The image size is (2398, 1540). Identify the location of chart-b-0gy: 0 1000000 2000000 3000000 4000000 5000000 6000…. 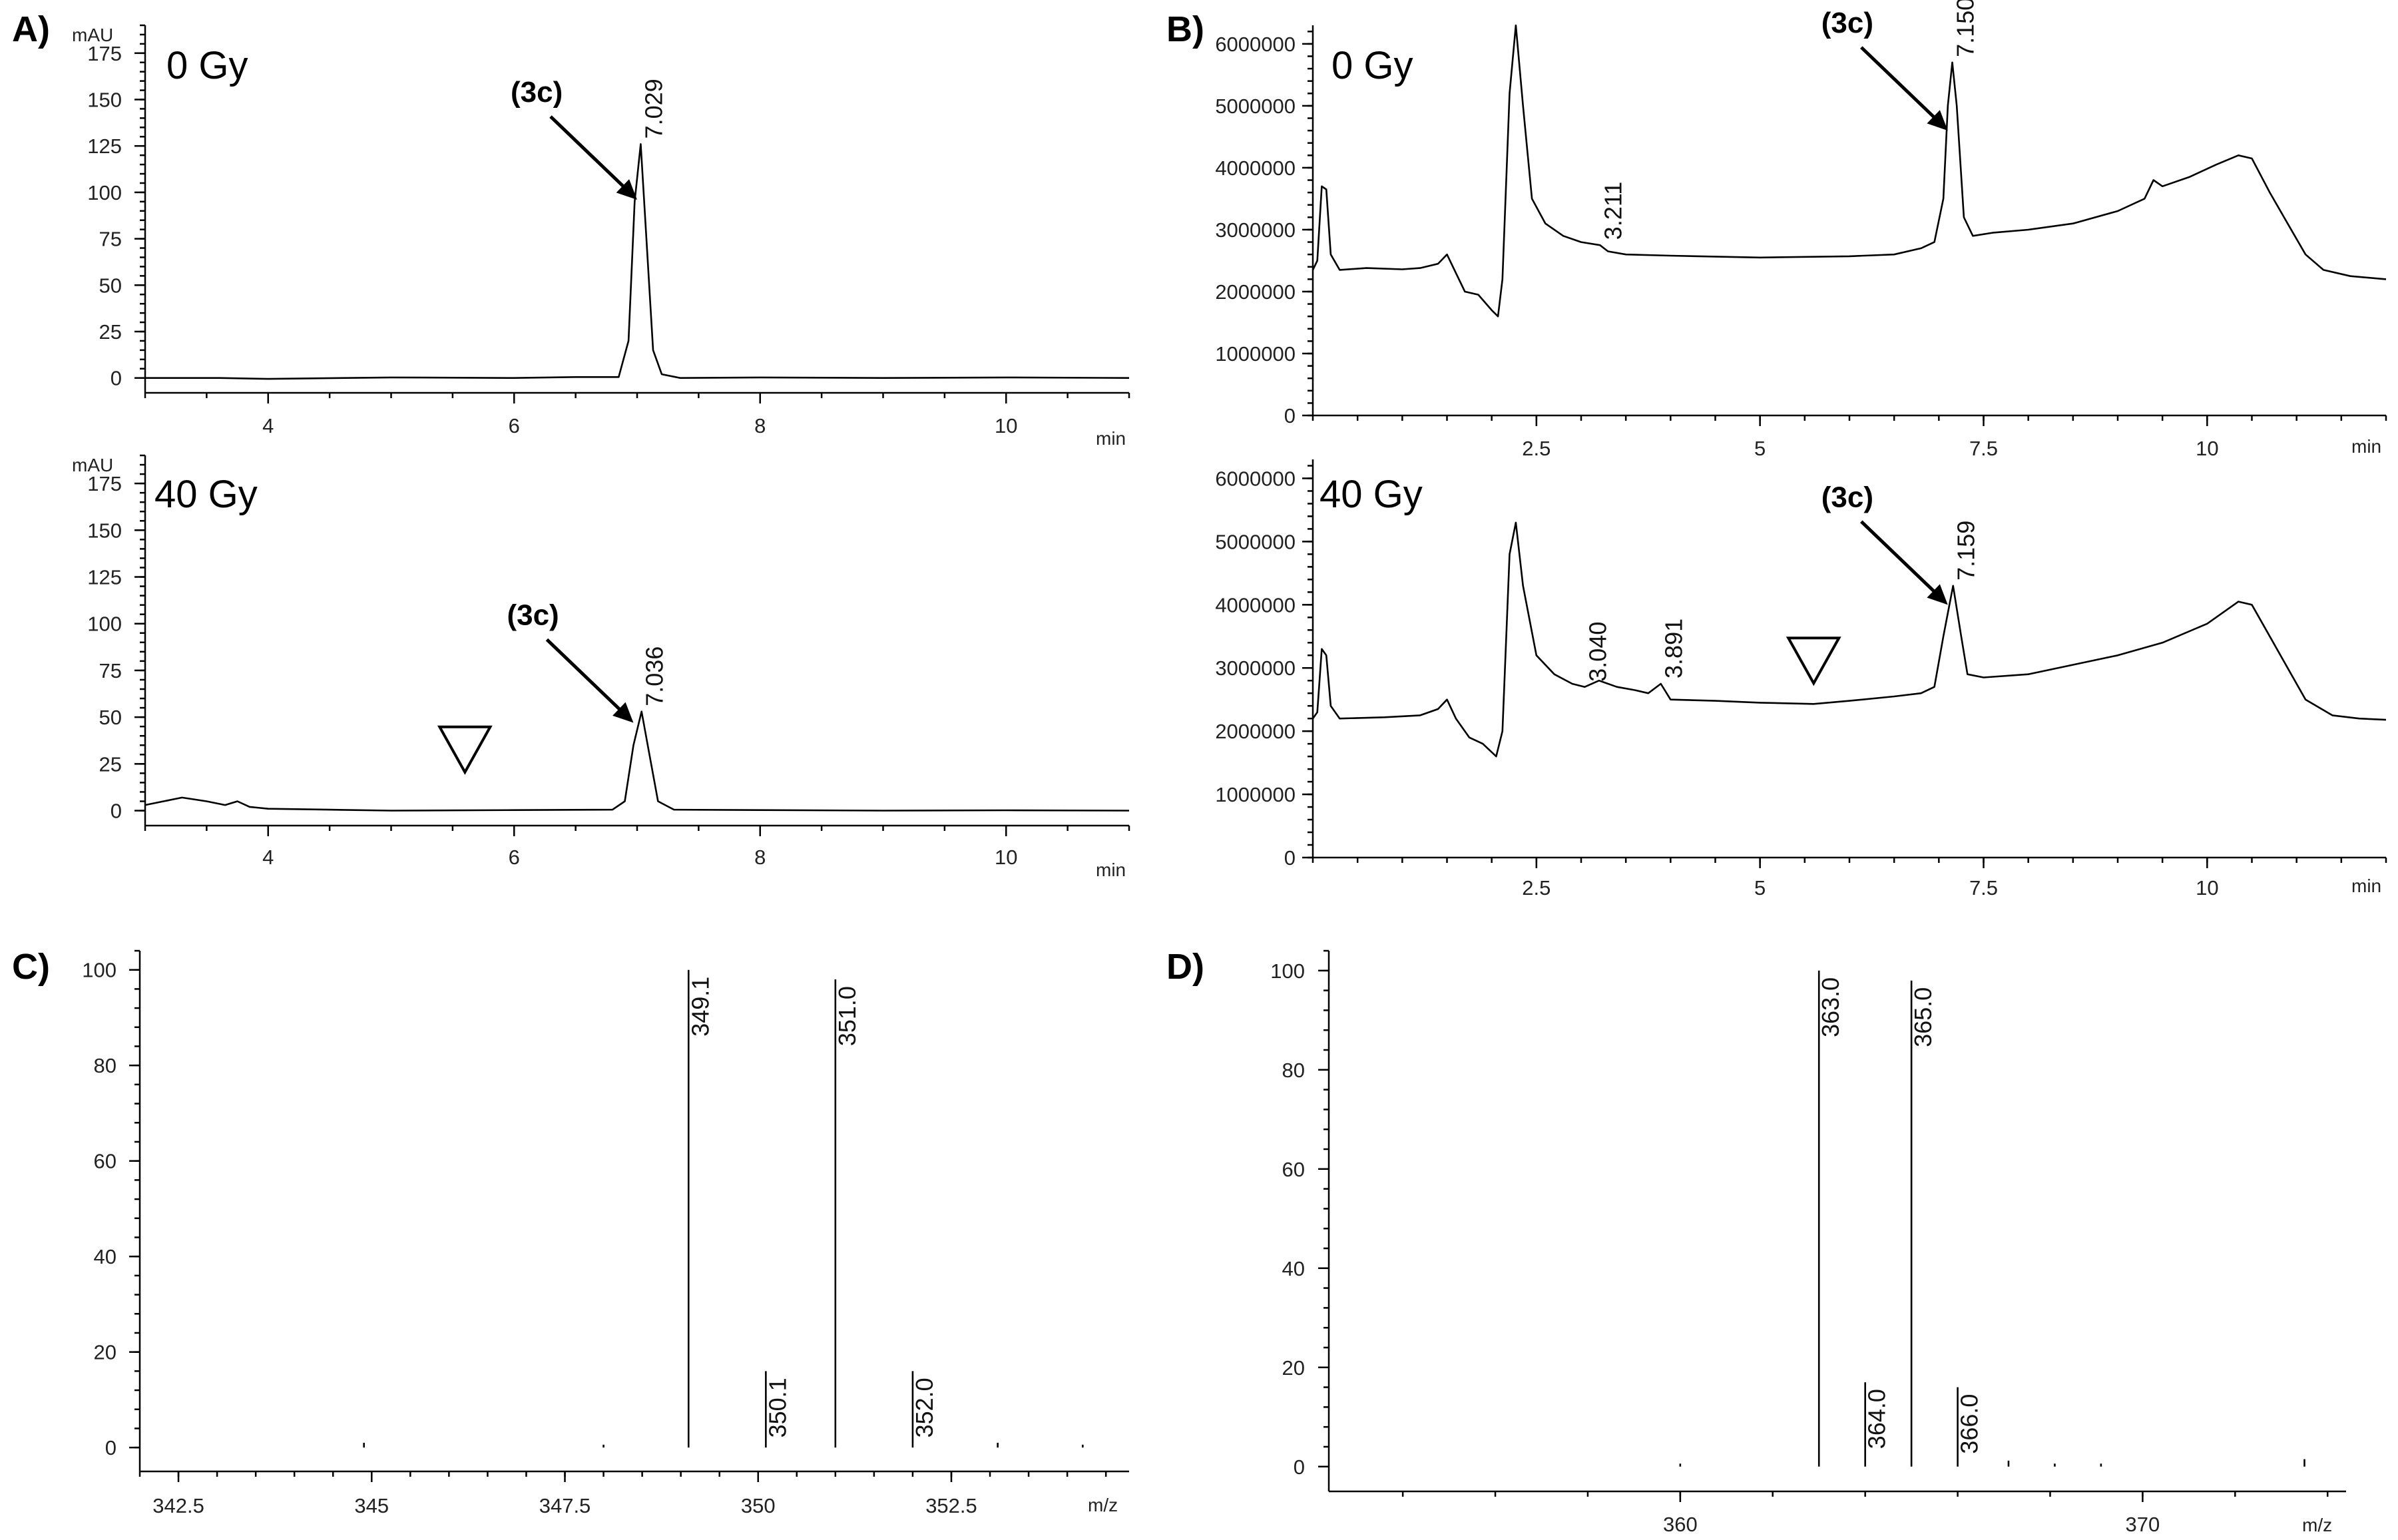
(1801, 230).